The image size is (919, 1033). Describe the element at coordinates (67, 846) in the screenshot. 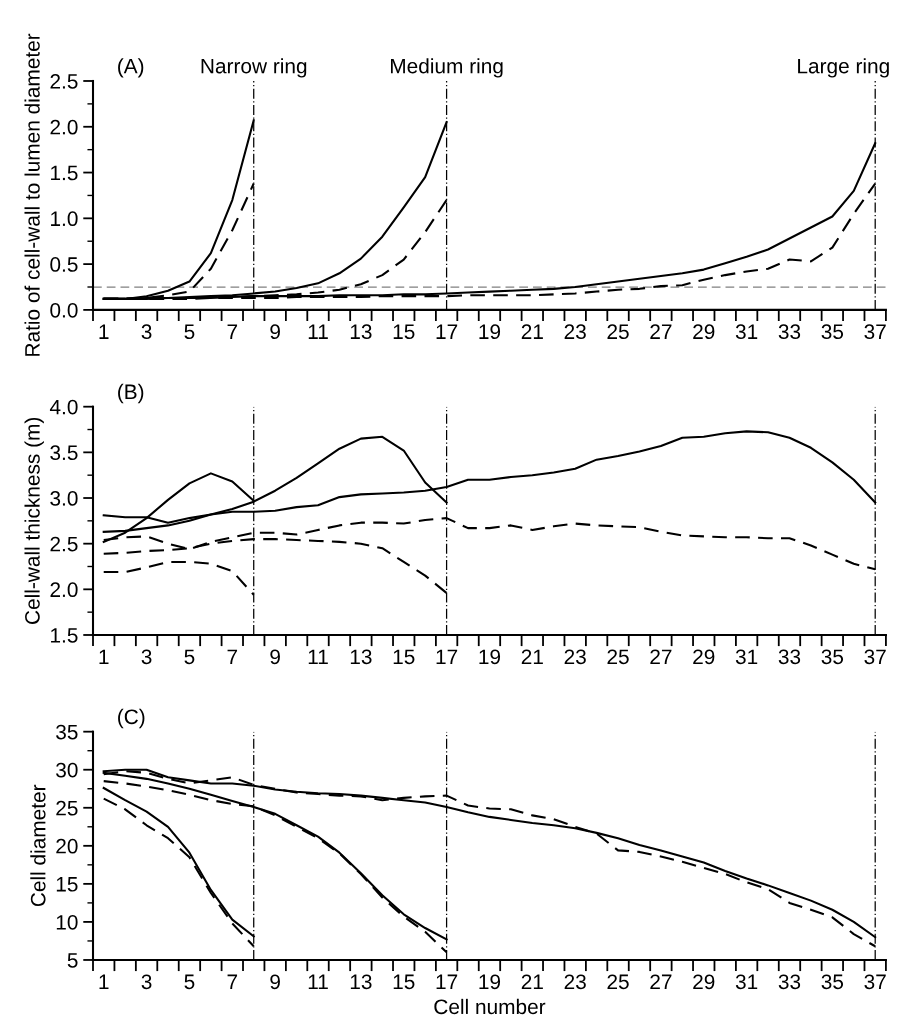

I see `y-tick-label: 20` at that location.